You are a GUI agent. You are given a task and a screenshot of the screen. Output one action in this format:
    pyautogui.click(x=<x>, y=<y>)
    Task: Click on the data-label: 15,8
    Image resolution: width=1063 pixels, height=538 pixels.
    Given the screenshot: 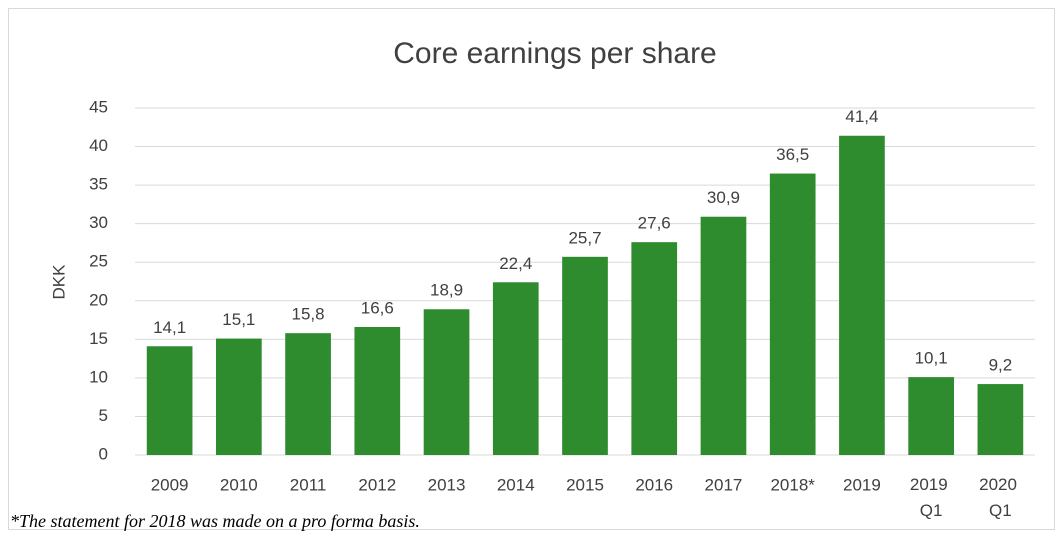 What is the action you would take?
    pyautogui.click(x=308, y=314)
    